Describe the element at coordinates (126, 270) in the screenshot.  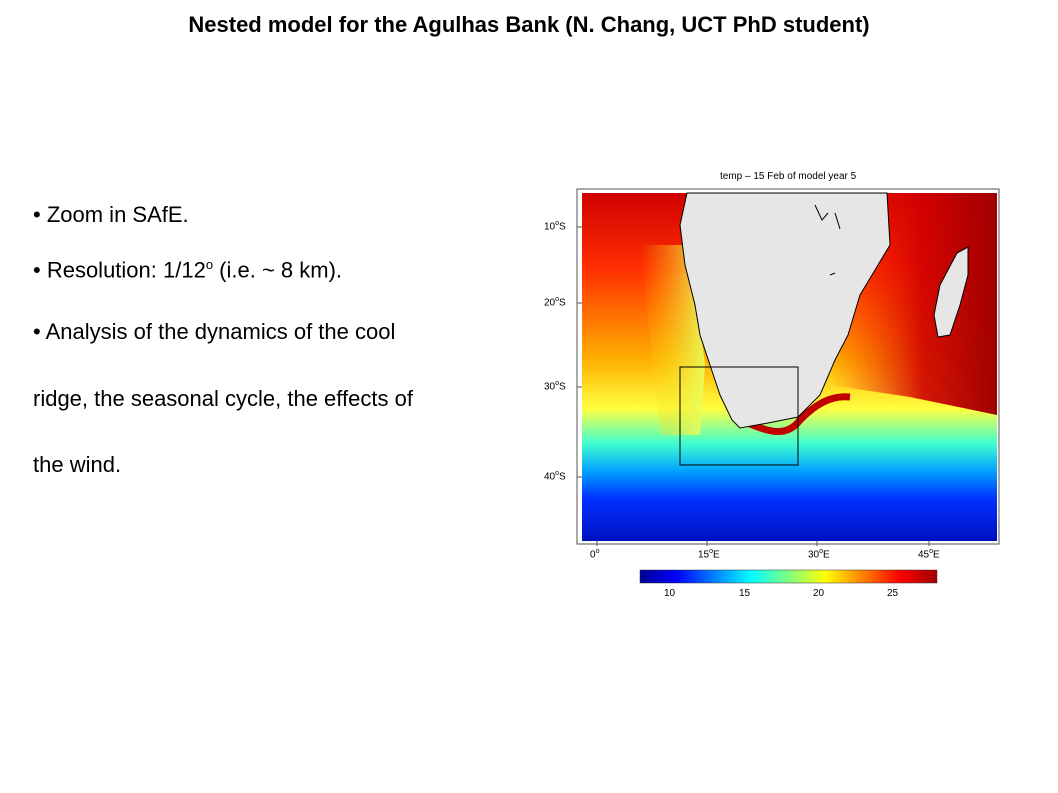
I see `bullet-text-prefix: Resolution: 1/12` at that location.